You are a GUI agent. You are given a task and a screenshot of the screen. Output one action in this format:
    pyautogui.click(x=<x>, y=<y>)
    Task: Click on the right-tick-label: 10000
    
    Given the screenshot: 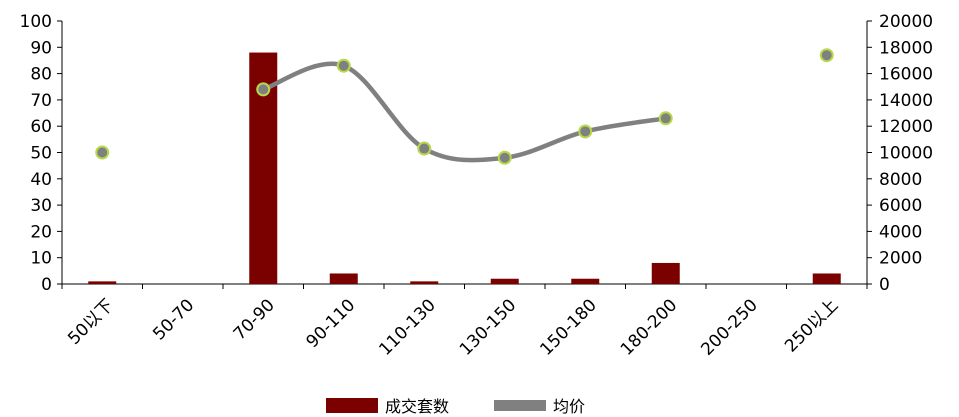 What is the action you would take?
    pyautogui.click(x=906, y=154)
    